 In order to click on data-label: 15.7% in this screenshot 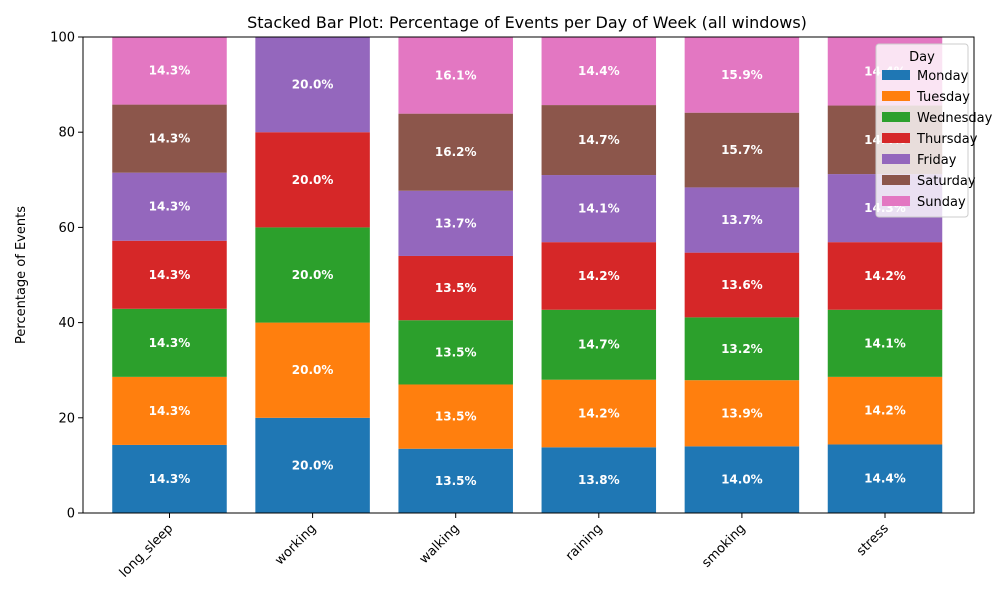, I will do `click(742, 150)`.